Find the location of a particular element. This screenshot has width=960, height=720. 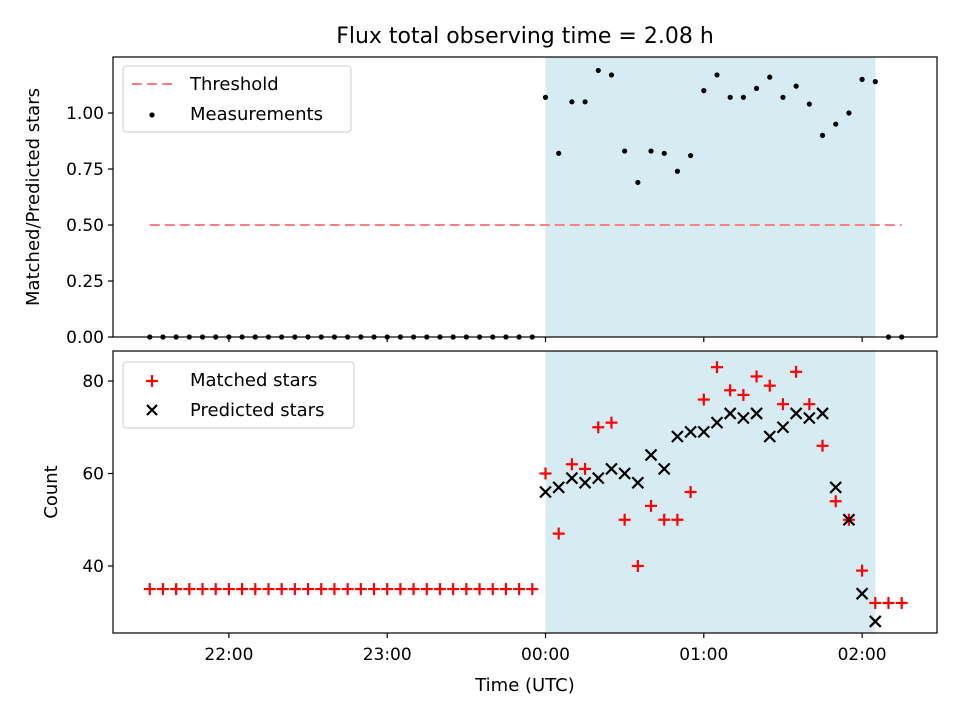

y-tick-label: 0.25 is located at coordinates (85, 282).